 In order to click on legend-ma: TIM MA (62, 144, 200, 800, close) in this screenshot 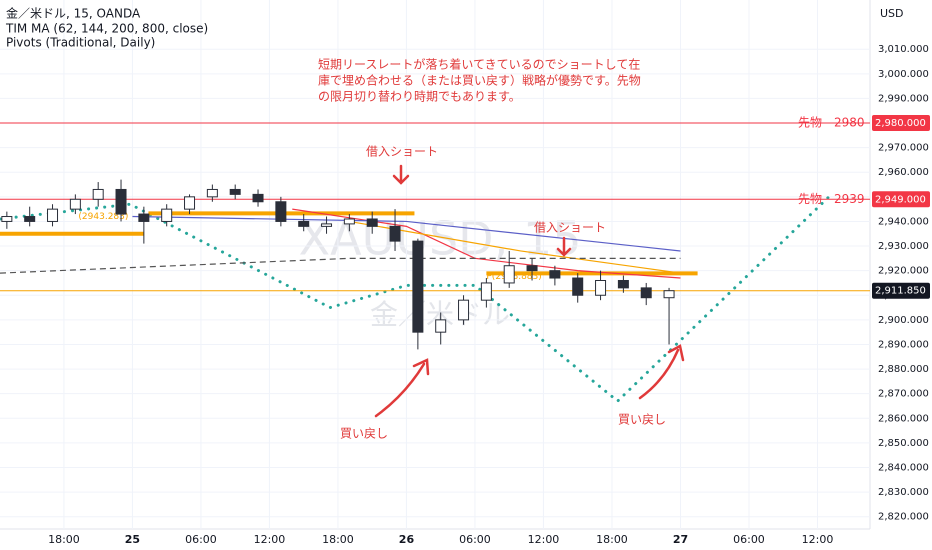, I will do `click(106, 29)`.